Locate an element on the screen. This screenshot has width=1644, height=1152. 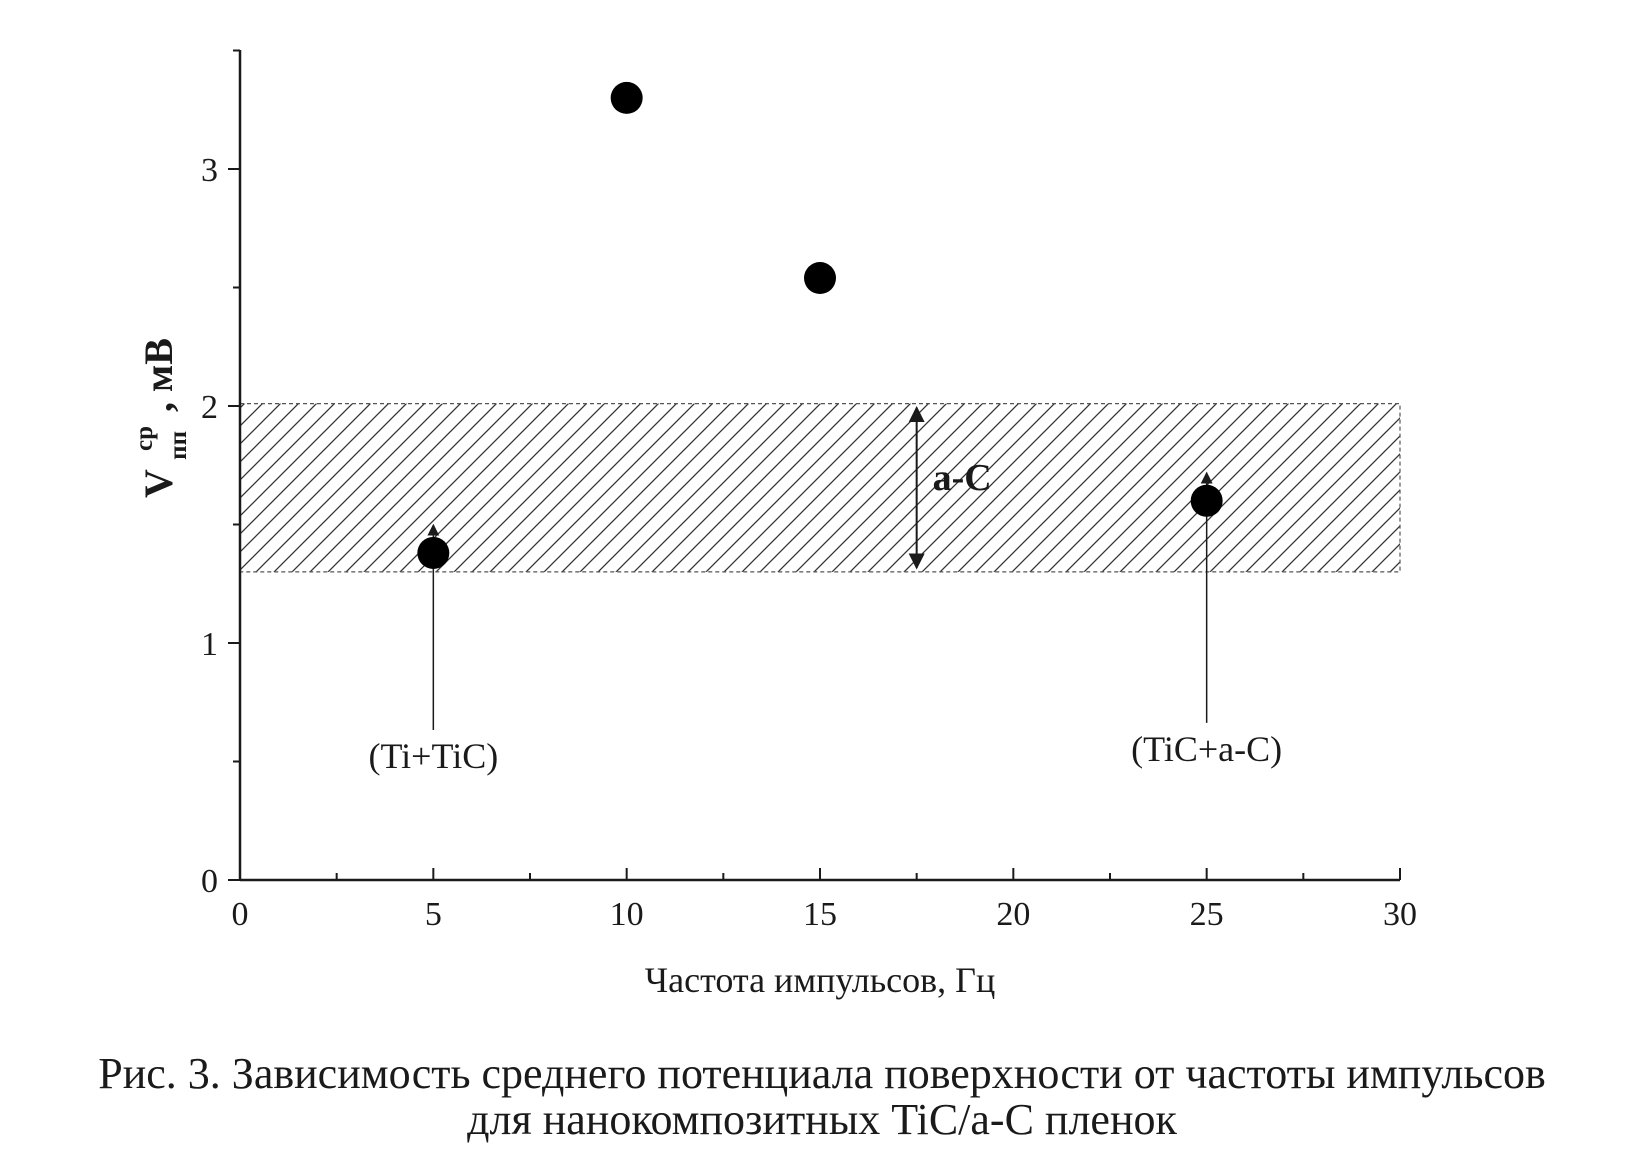
y-tick-label: 3 is located at coordinates (209, 170).